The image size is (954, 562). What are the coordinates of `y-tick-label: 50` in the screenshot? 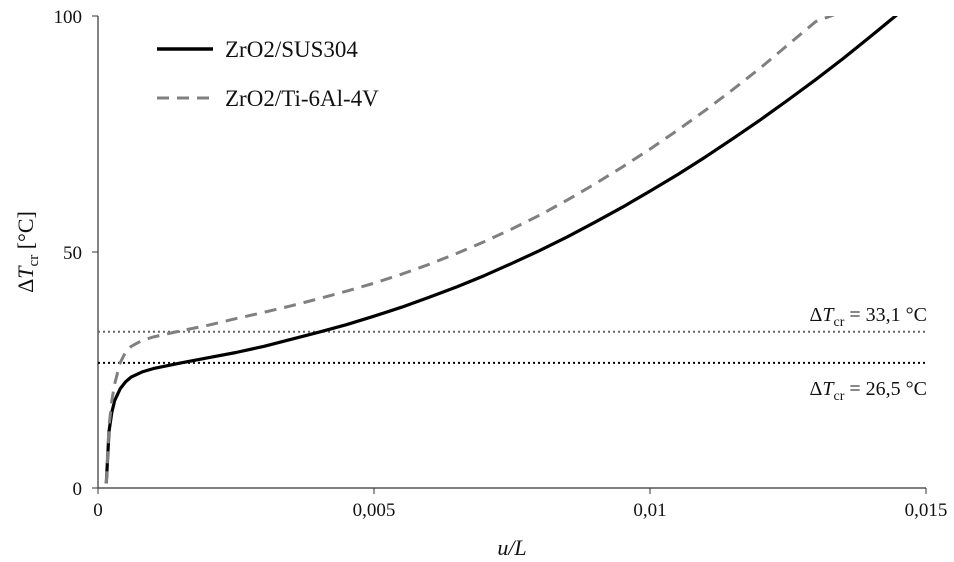 It's located at (72, 253).